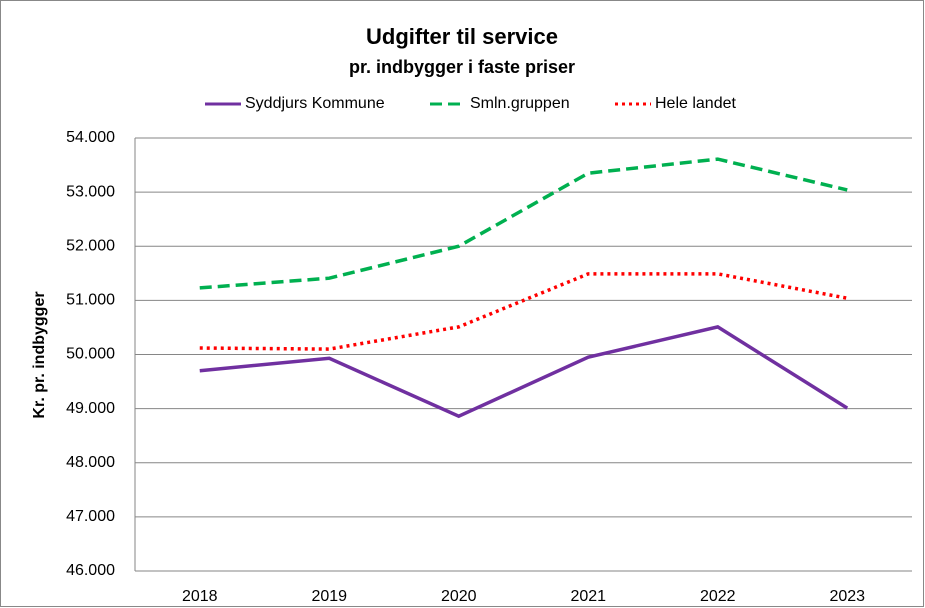 The width and height of the screenshot is (925, 608). I want to click on chart-subtitle: pr. indbygger i faste priser, so click(462, 67).